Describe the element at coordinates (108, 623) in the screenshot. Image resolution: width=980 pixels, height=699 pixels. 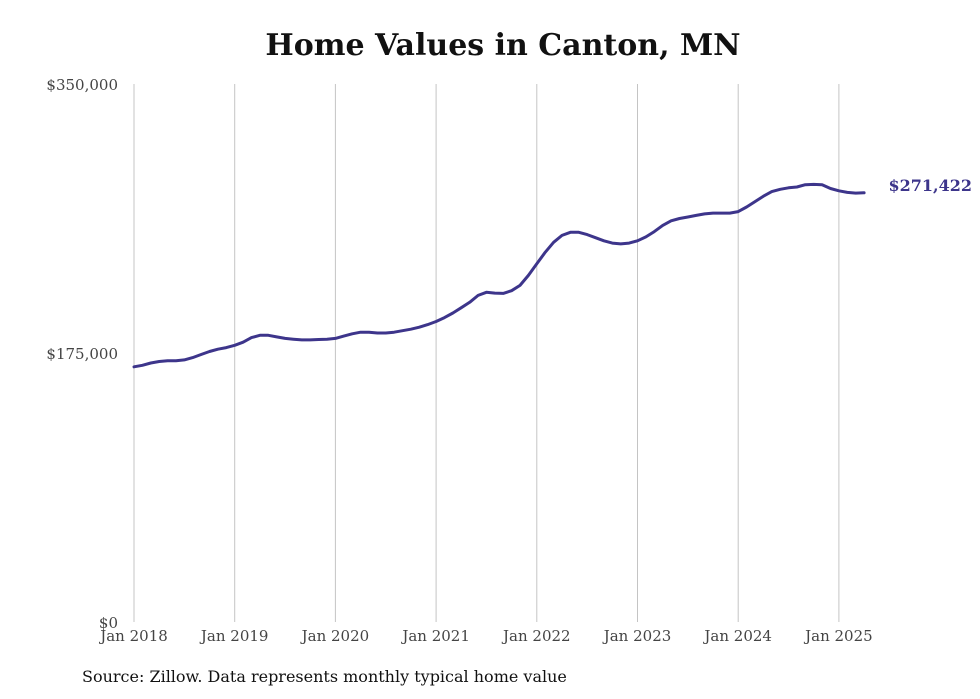
I see `y-tick-label: $0` at that location.